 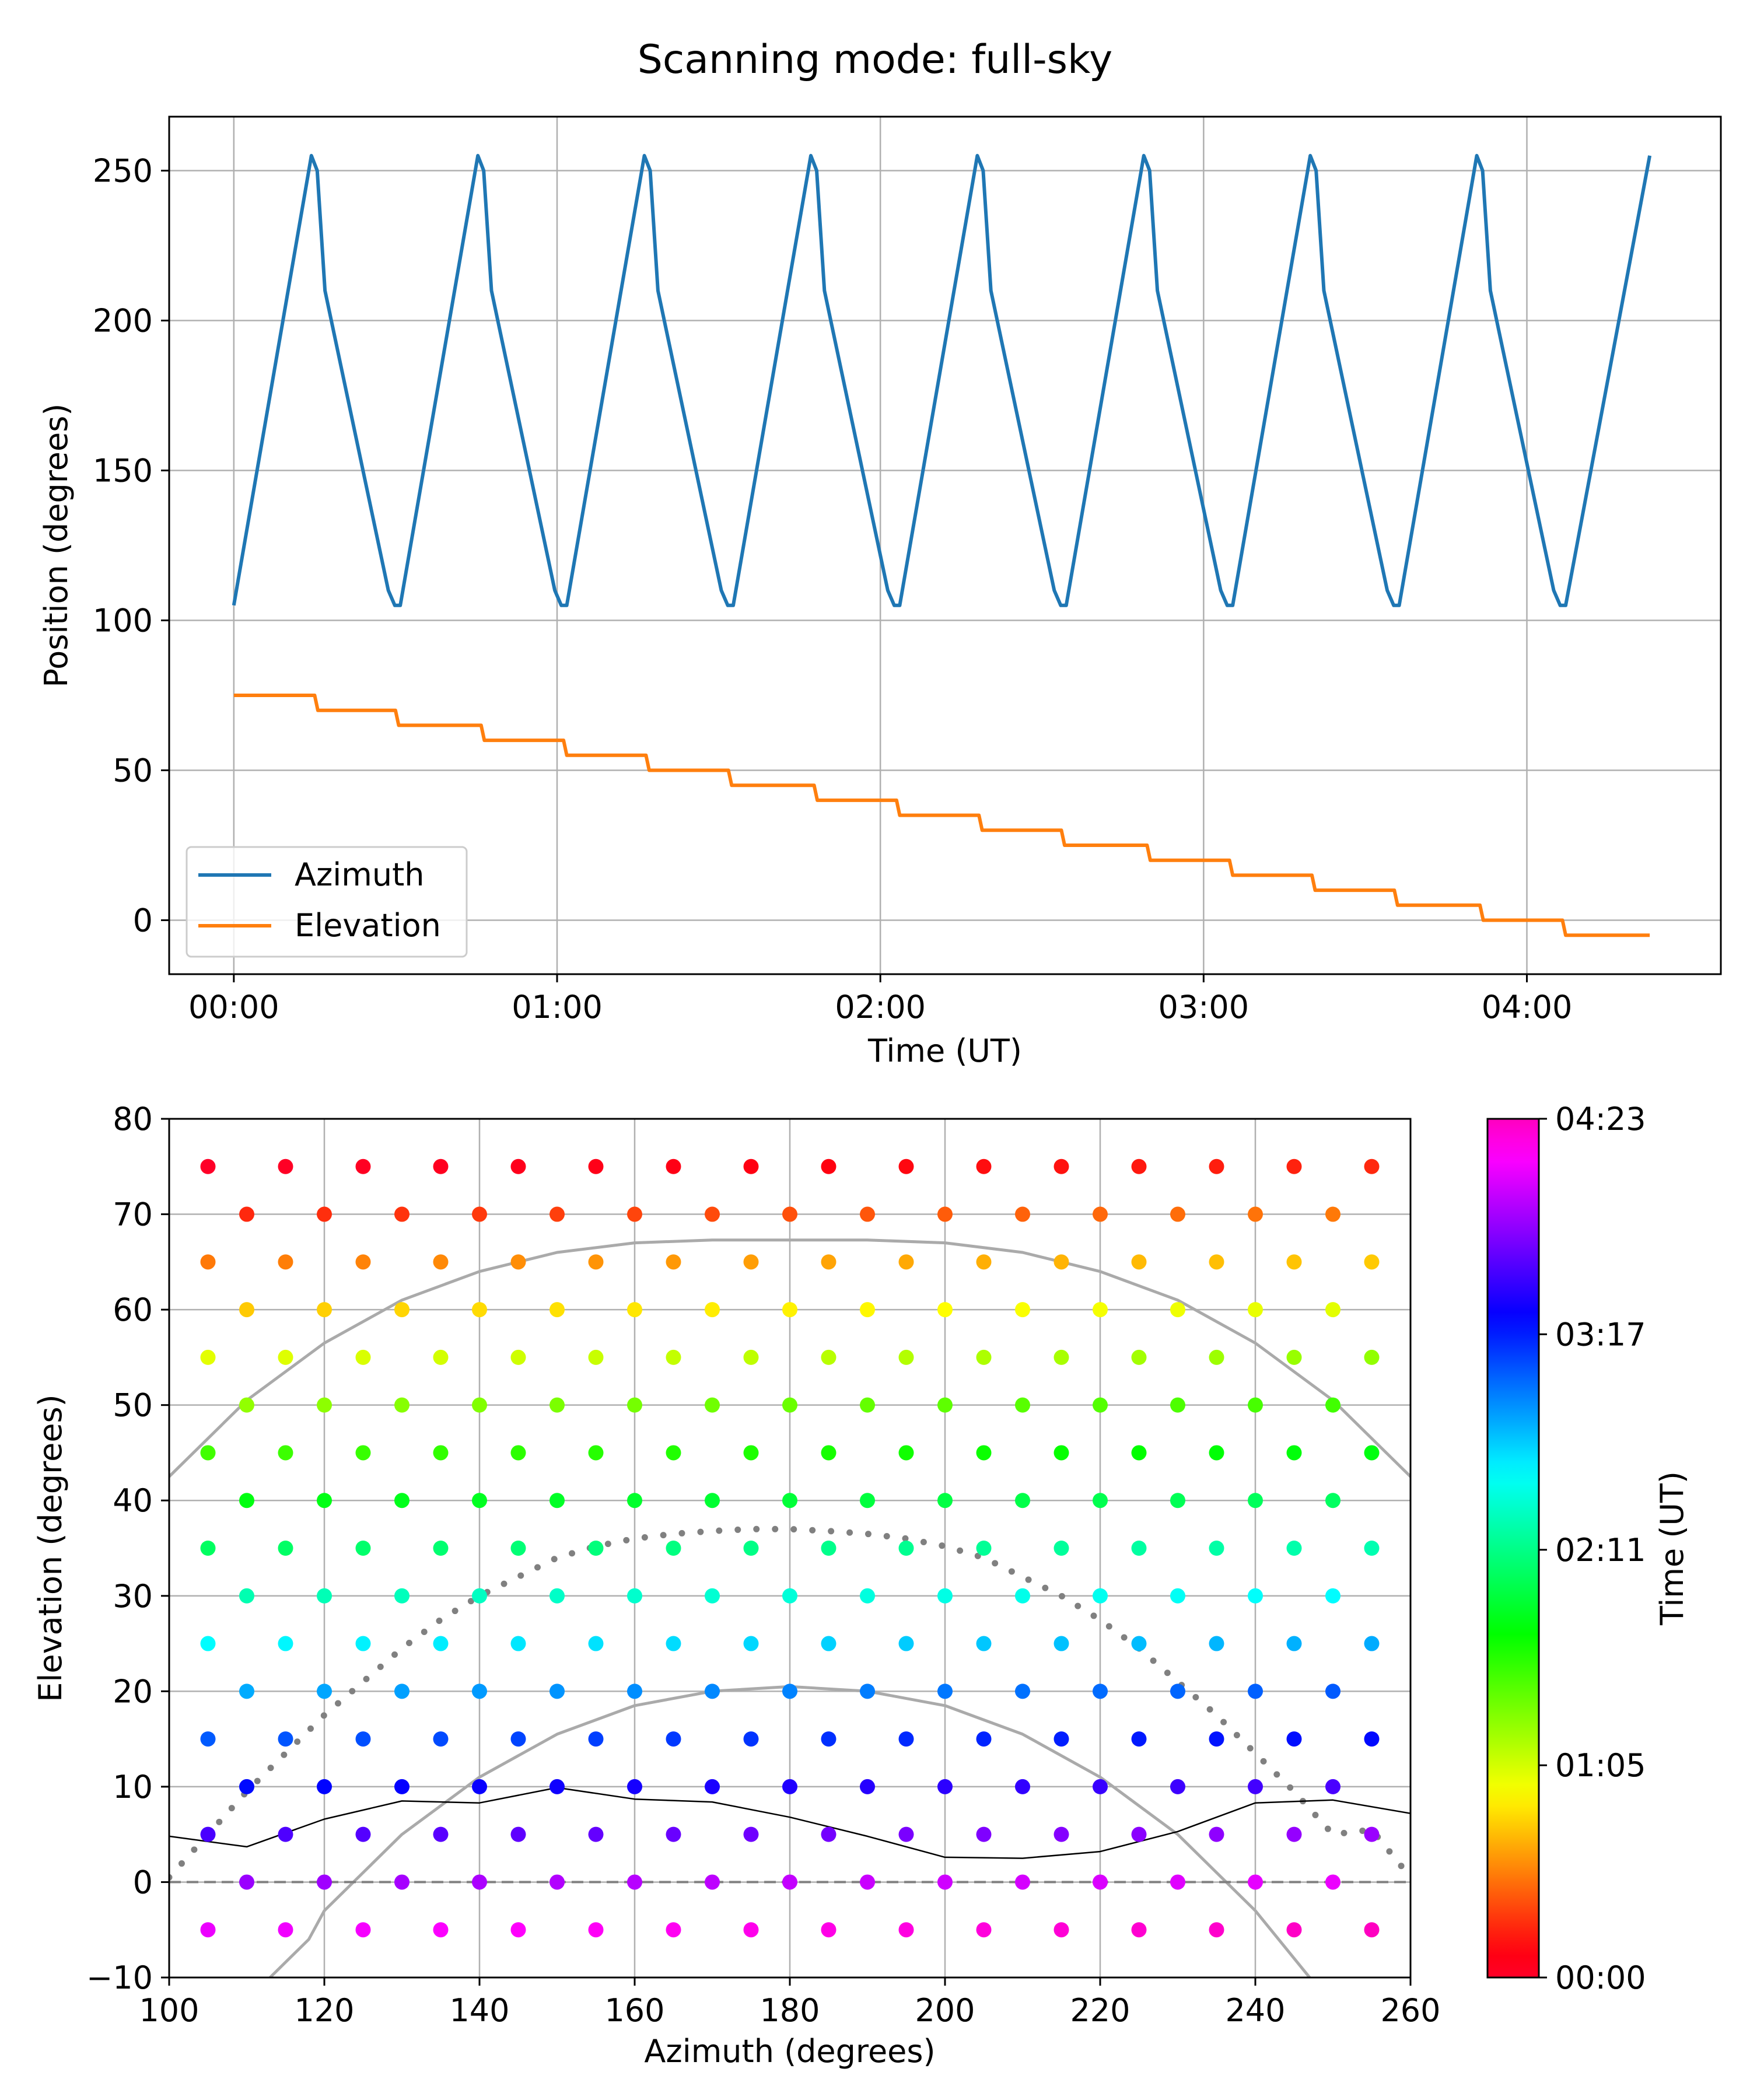 I want to click on bottom-x-tick-label: 160, so click(x=634, y=2010).